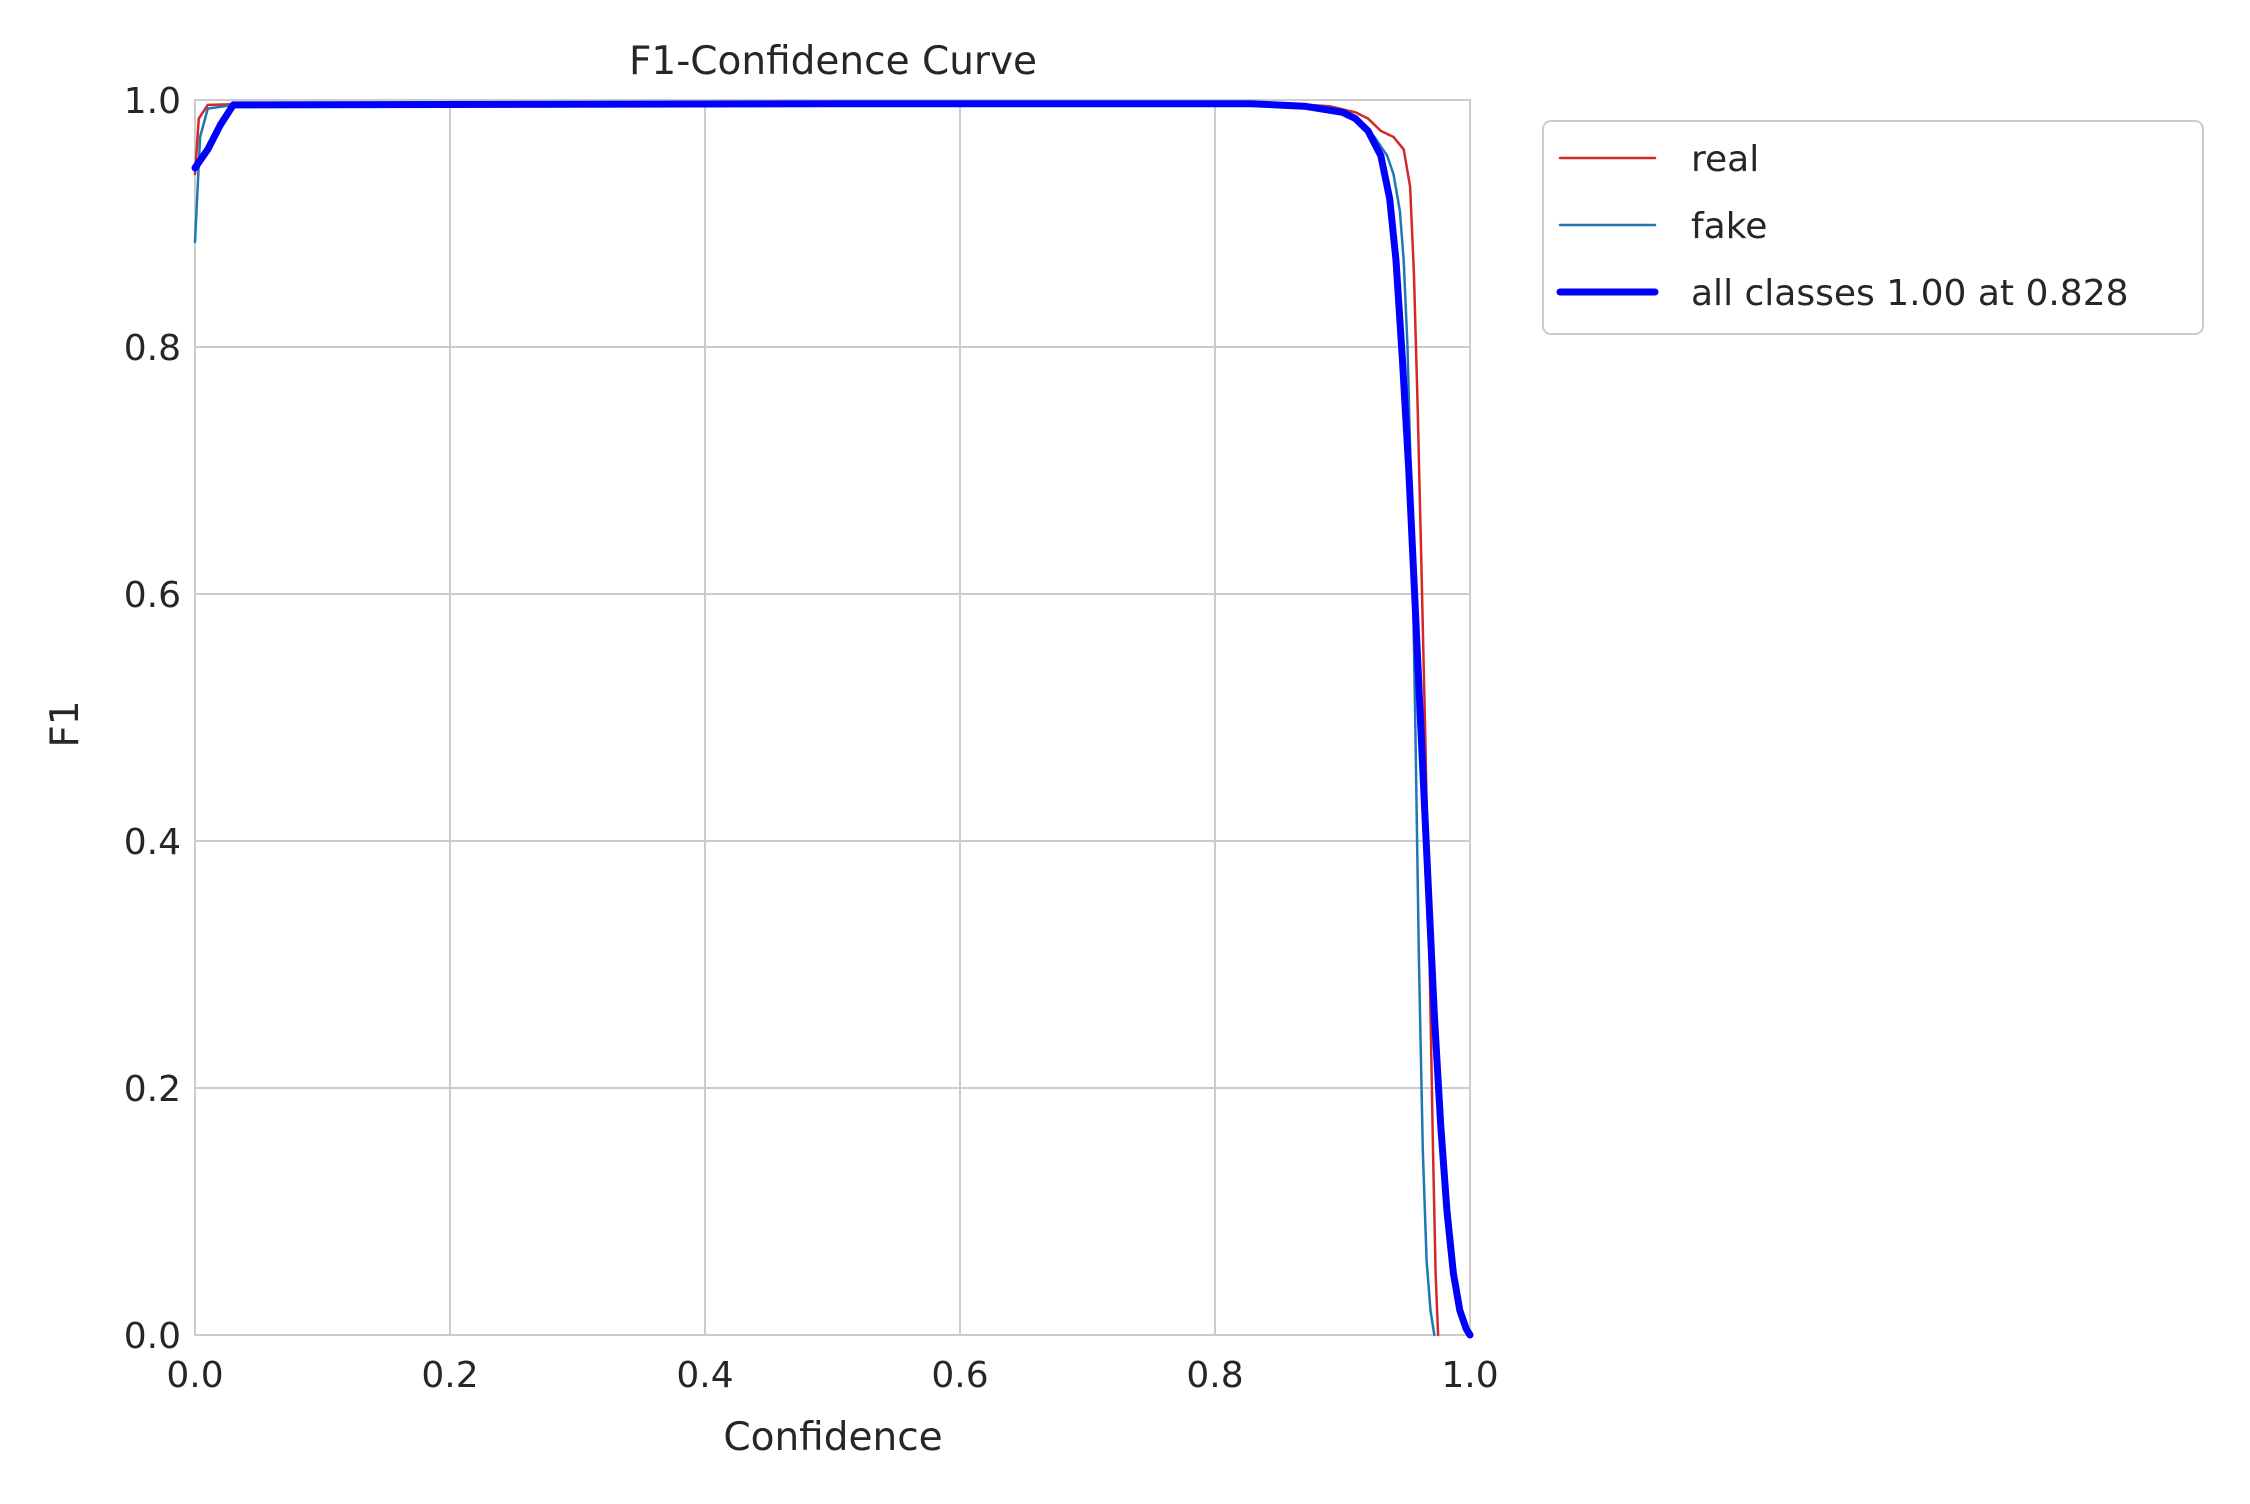 Image resolution: width=2250 pixels, height=1504 pixels. I want to click on x-tick-label: 0.6, so click(959, 1375).